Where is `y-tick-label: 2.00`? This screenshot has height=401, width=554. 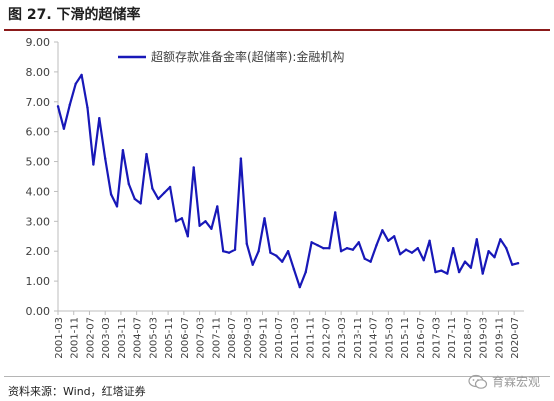
y-tick-label: 2.00 is located at coordinates (38, 251).